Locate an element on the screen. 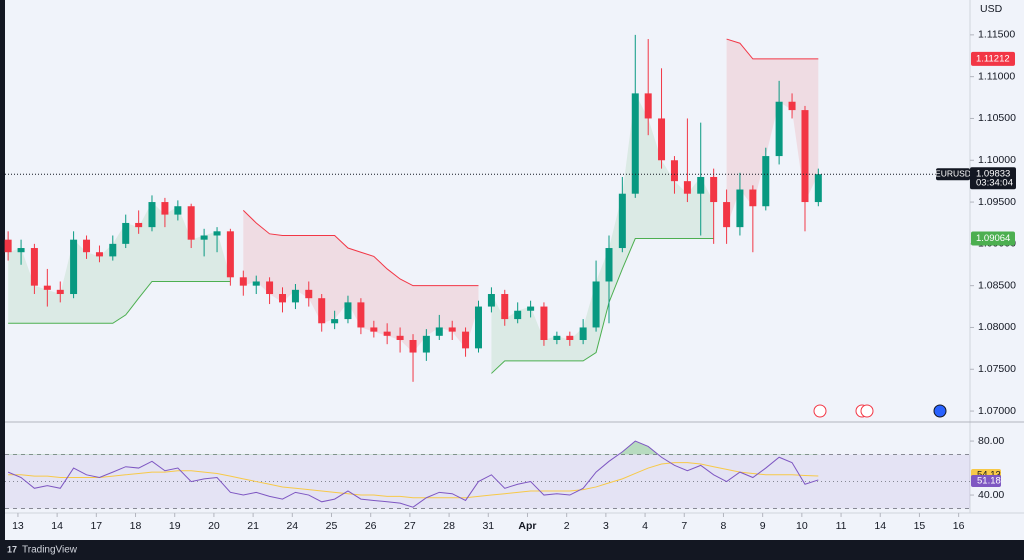 The width and height of the screenshot is (1024, 560). x-tick-label: 9 is located at coordinates (763, 526).